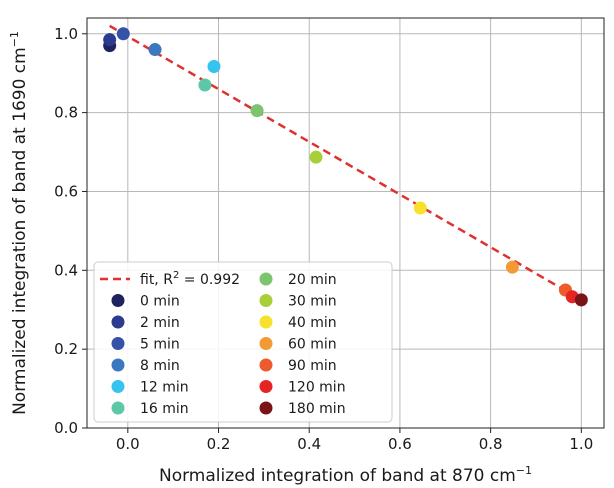  I want to click on legend-label: 2 min, so click(160, 323).